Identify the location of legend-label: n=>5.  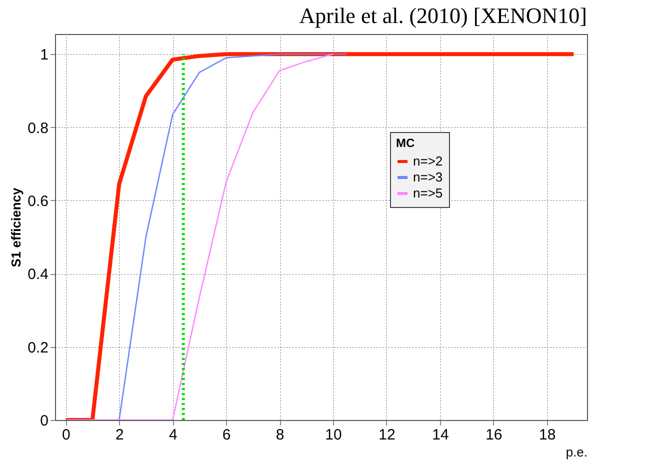
(428, 193).